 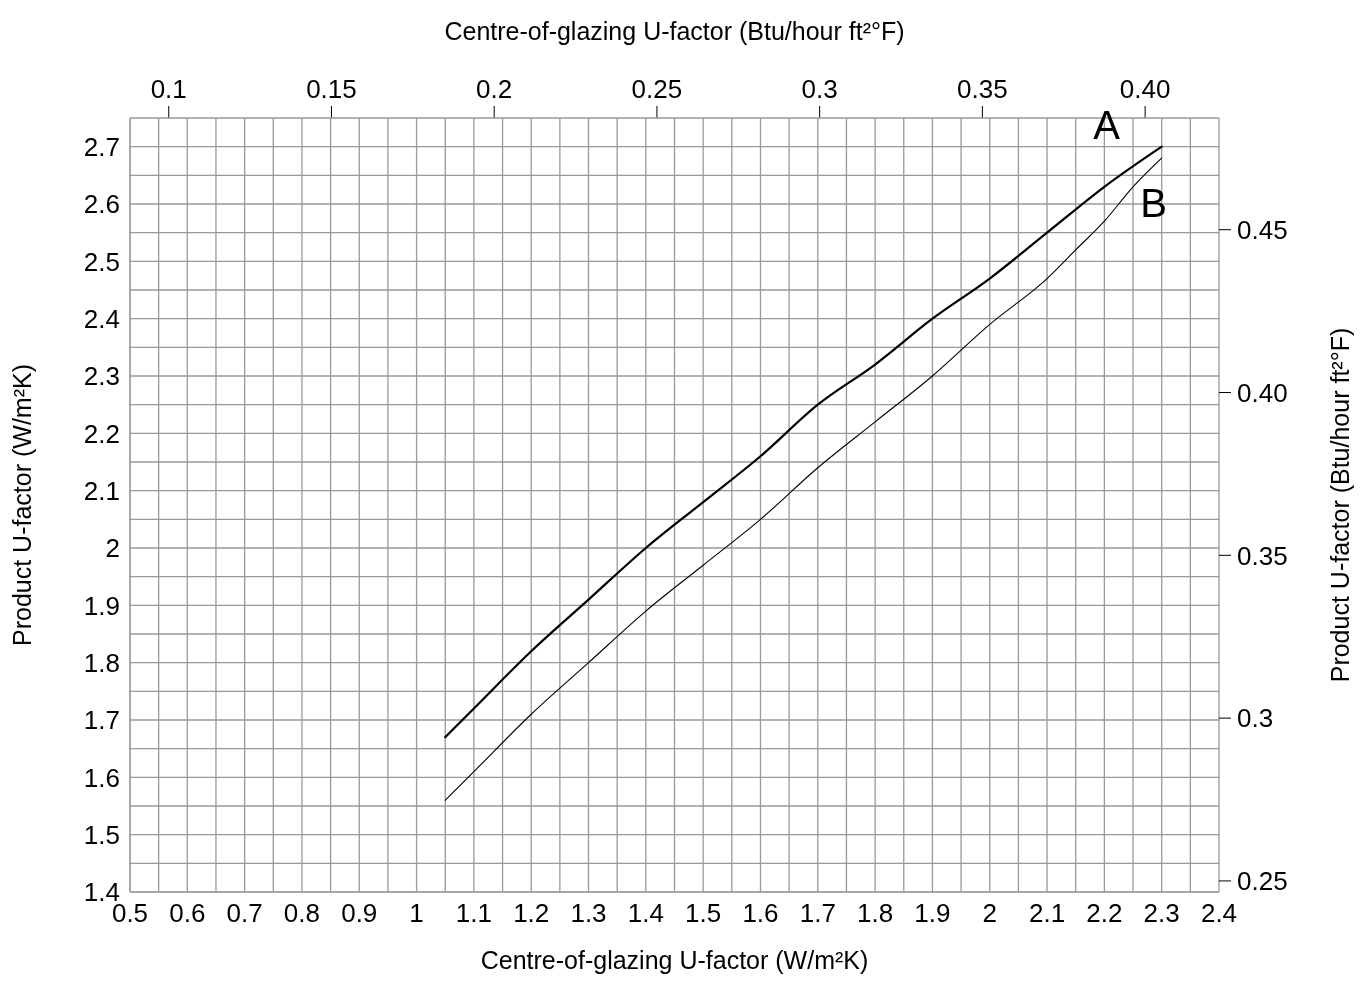 What do you see at coordinates (101, 146) in the screenshot?
I see `y-tick-label: 2.7` at bounding box center [101, 146].